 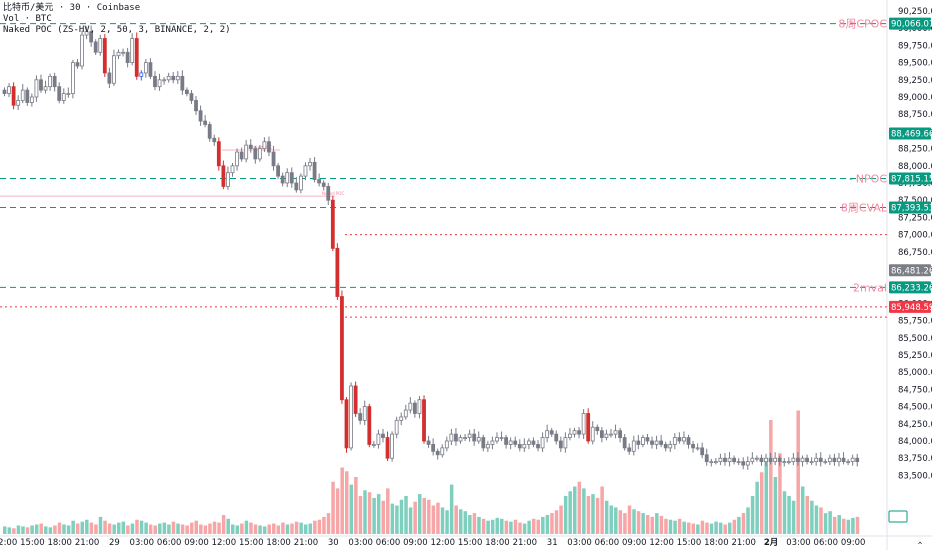 What do you see at coordinates (911, 271) in the screenshot?
I see `grey-price-badge-text: 86,481.26` at bounding box center [911, 271].